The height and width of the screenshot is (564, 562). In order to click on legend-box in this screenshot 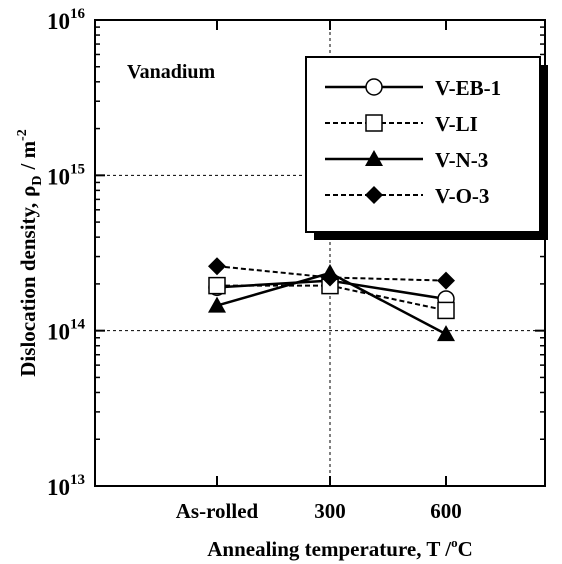, I will do `click(423, 144)`.